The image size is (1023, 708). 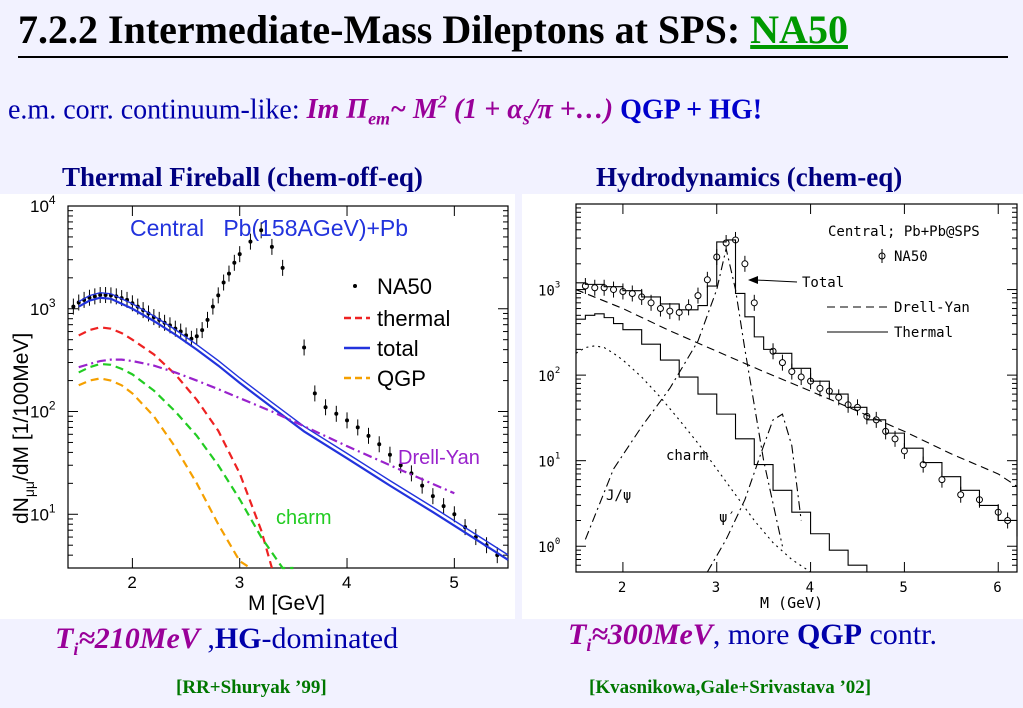 What do you see at coordinates (64, 638) in the screenshot?
I see `note-t: T` at bounding box center [64, 638].